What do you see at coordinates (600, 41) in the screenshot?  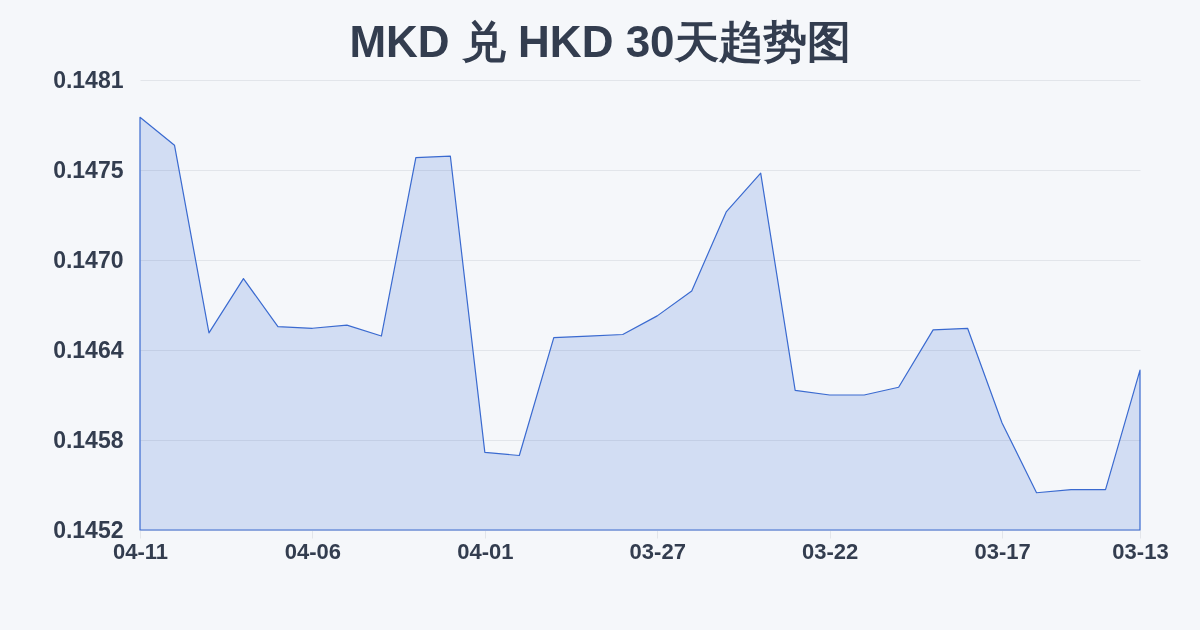 I see `chart-title: MKD 兑 HKD 30天趋势图` at bounding box center [600, 41].